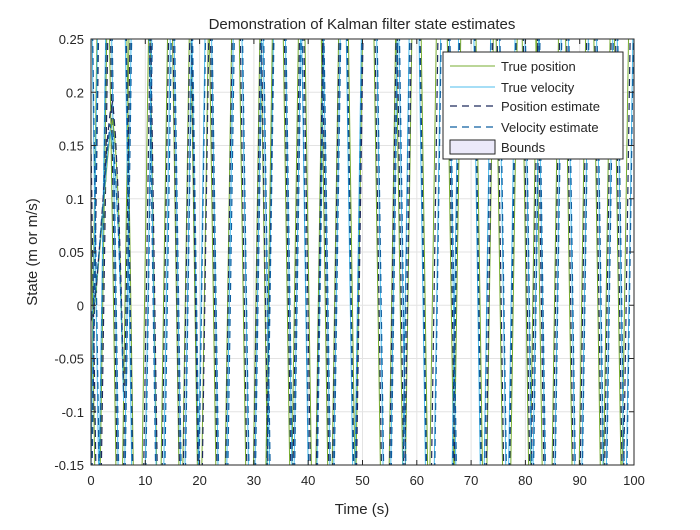  What do you see at coordinates (634, 480) in the screenshot?
I see `x-tick-label: 100` at bounding box center [634, 480].